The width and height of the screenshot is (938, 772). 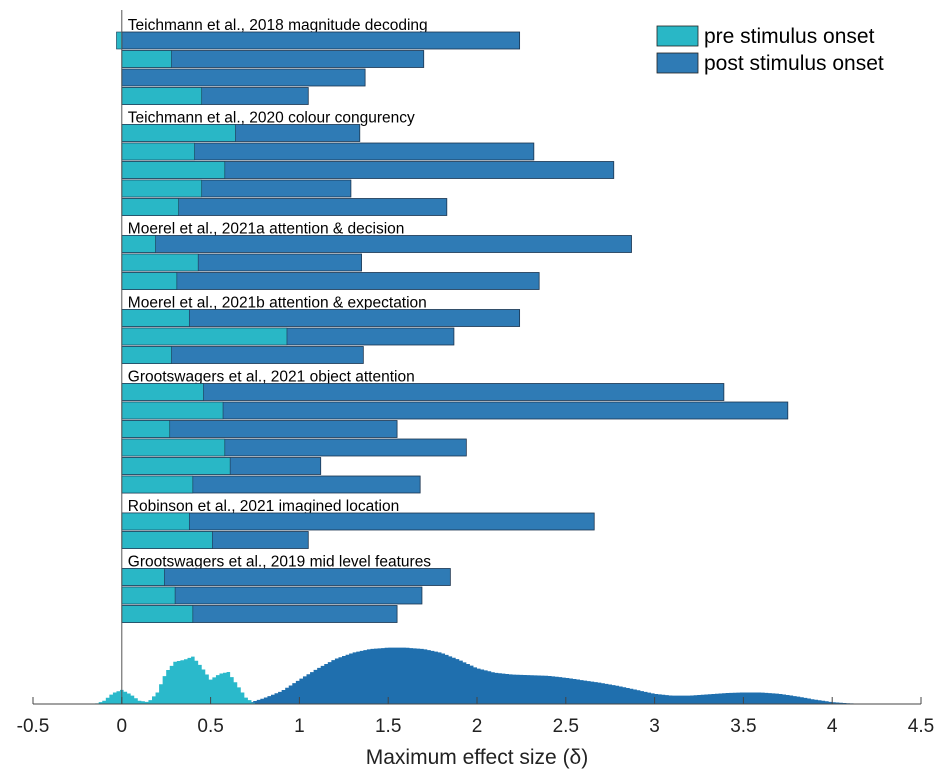 What do you see at coordinates (122, 726) in the screenshot?
I see `x-tick-label: 0` at bounding box center [122, 726].